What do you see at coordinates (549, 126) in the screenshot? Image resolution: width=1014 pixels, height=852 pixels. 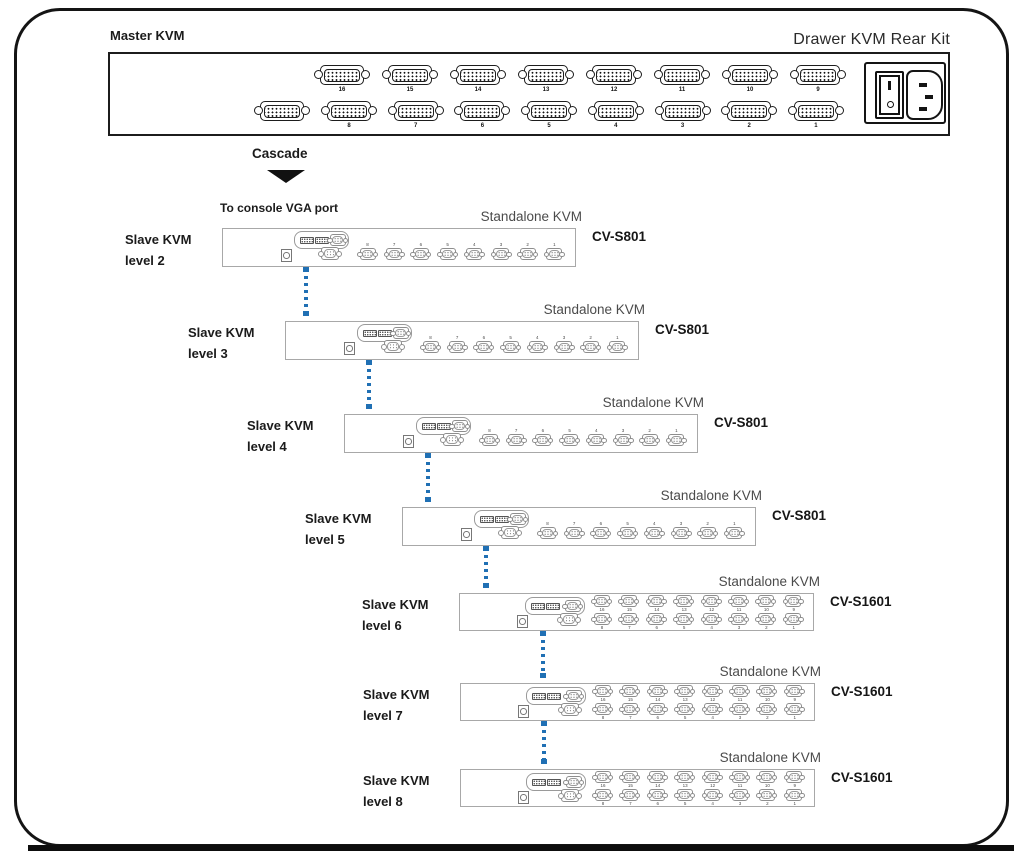 I see `master-port-number: 5` at bounding box center [549, 126].